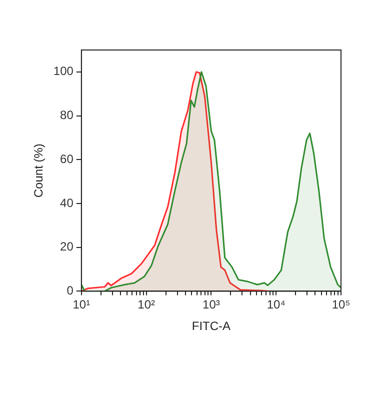  Describe the element at coordinates (67, 203) in the screenshot. I see `y-tick-label: 40` at that location.